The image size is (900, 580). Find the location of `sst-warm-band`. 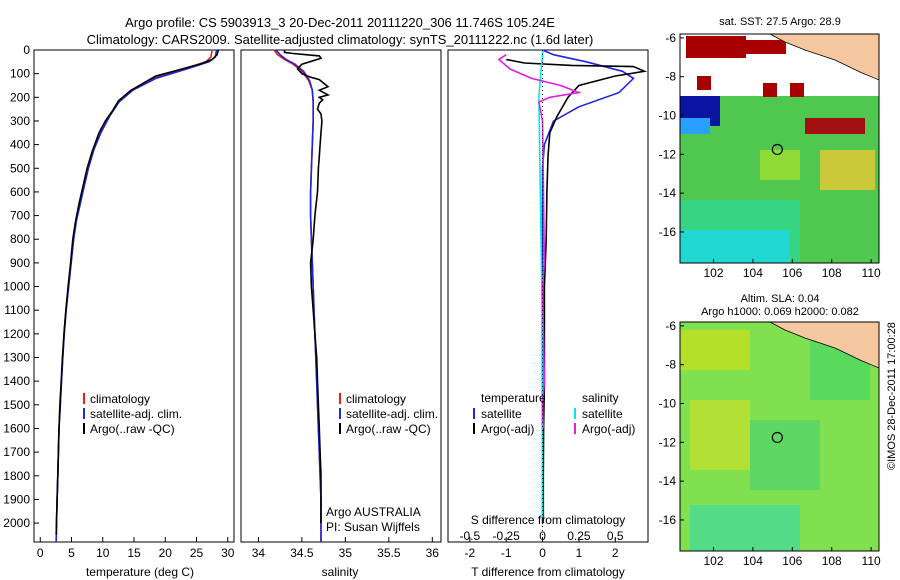

sst-warm-band is located at coordinates (835, 126).